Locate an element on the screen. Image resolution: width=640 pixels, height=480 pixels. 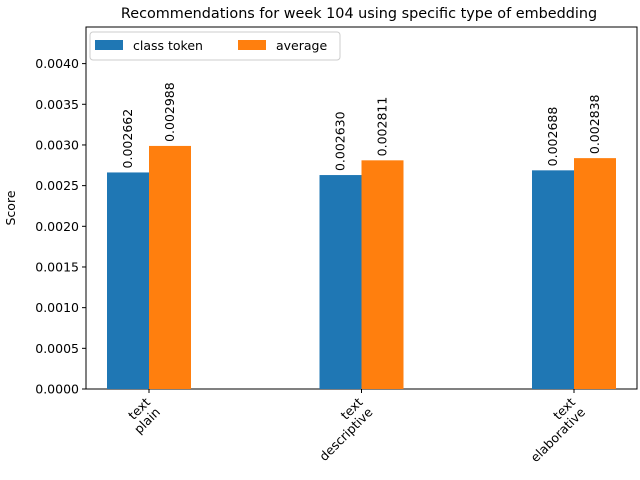
y-tick-label: 0.0010 is located at coordinates (57, 307).